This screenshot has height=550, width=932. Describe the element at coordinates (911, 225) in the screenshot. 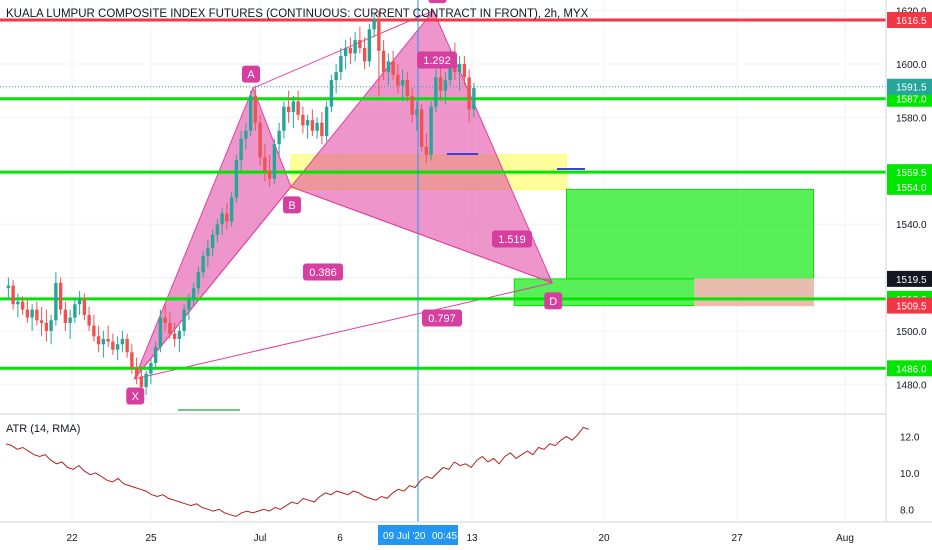

I see `price-tick-label: 1540.0` at that location.